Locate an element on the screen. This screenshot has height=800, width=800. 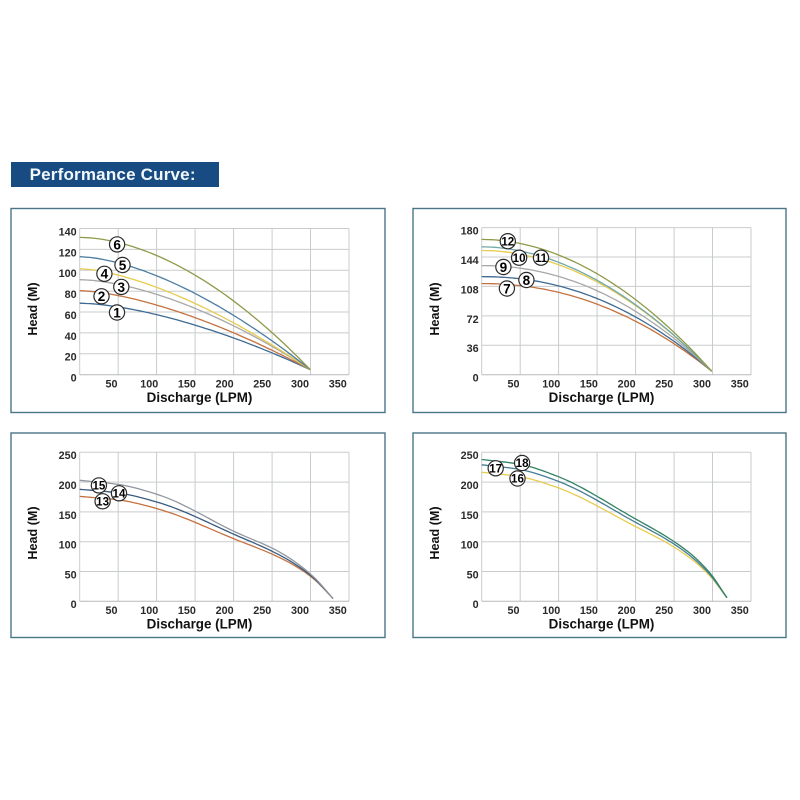
svg-text: 3 is located at coordinates (122, 287).